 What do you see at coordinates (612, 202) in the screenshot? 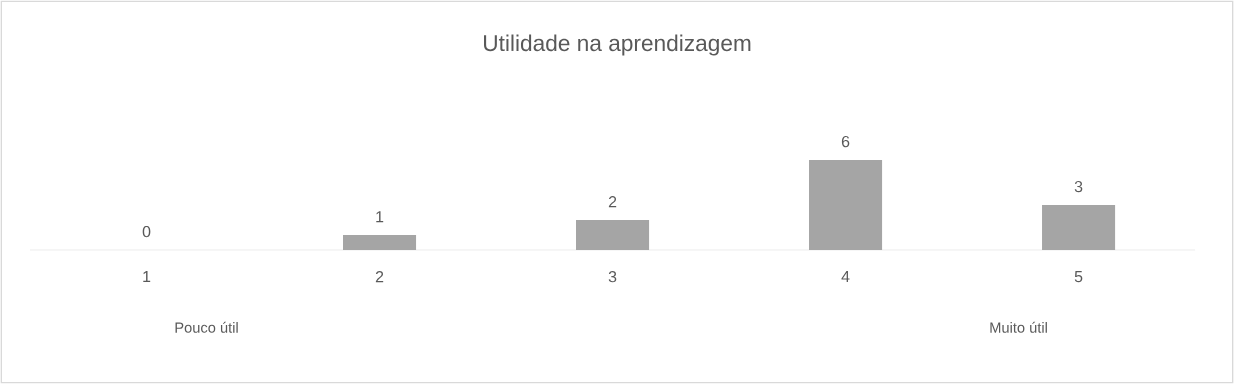
I see `data-label: 2` at bounding box center [612, 202].